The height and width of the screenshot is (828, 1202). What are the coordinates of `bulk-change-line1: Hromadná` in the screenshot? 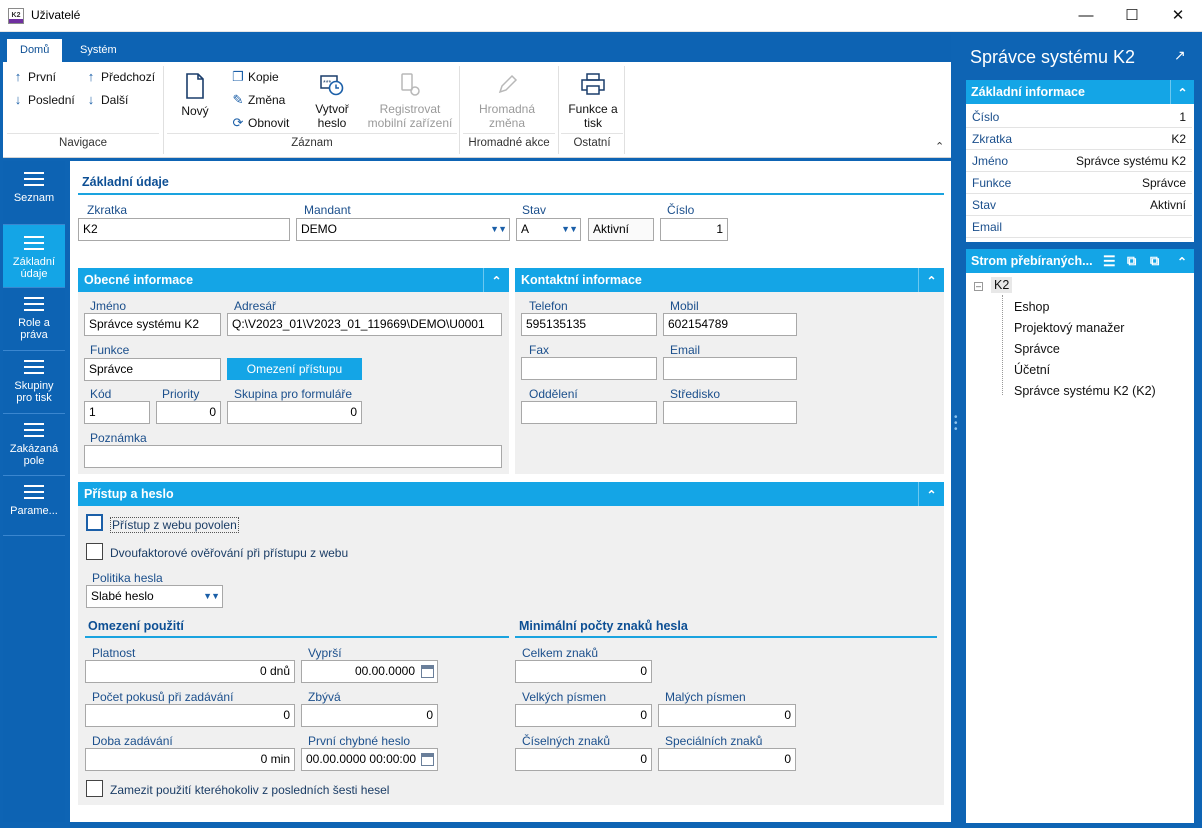 It's located at (507, 109).